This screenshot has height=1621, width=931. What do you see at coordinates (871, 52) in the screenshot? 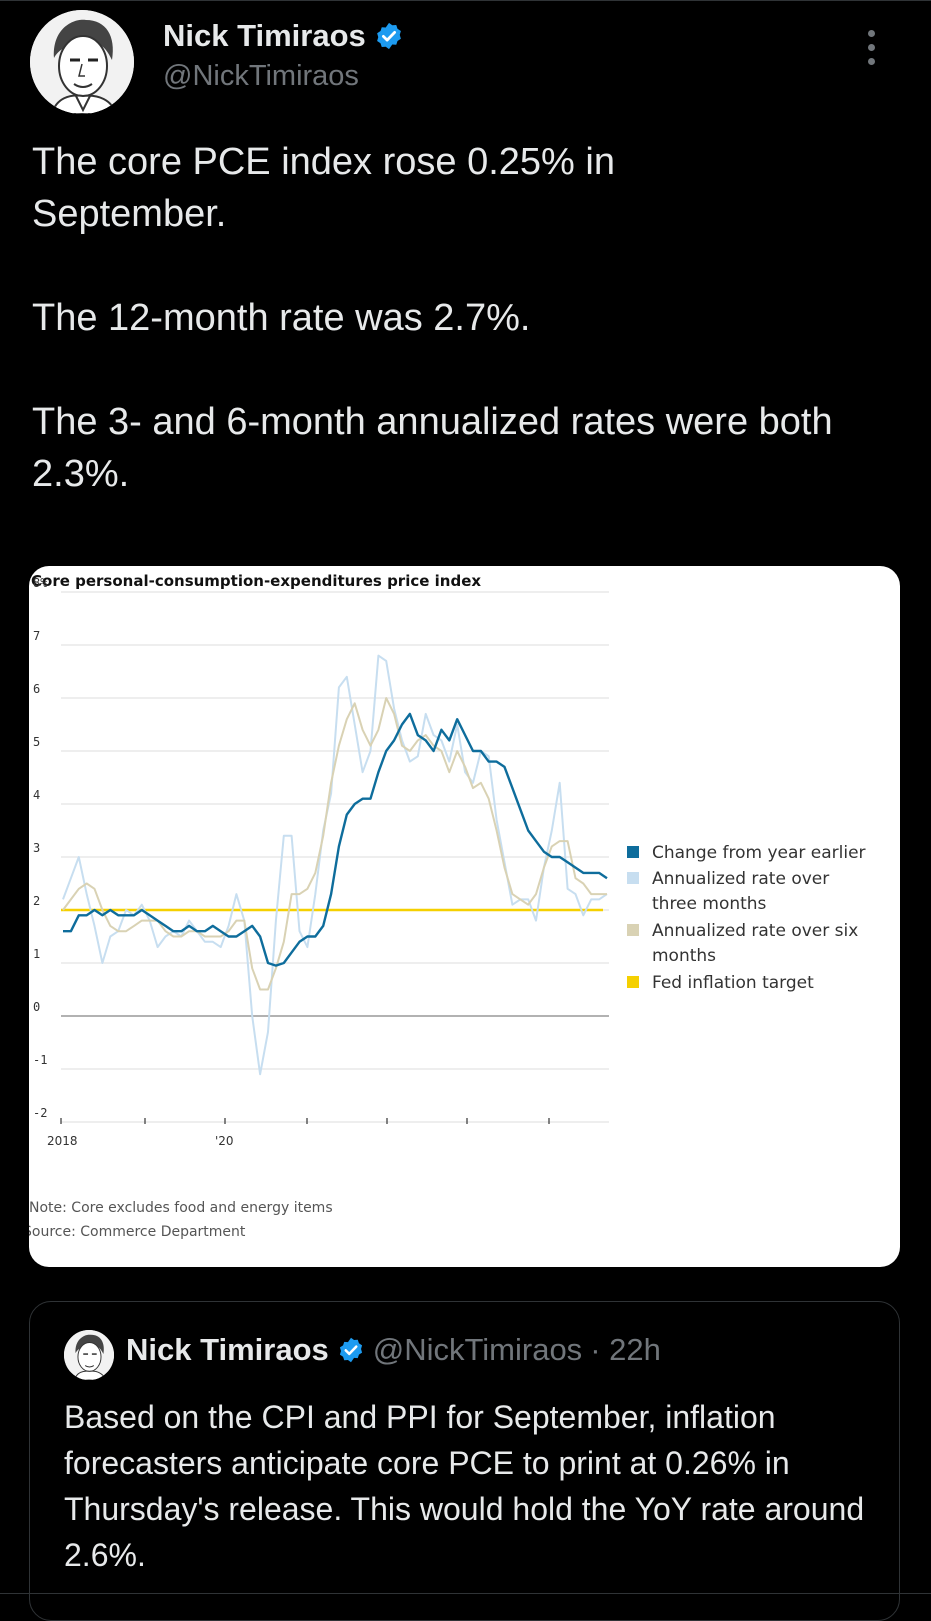
I see `more-options-icon` at bounding box center [871, 52].